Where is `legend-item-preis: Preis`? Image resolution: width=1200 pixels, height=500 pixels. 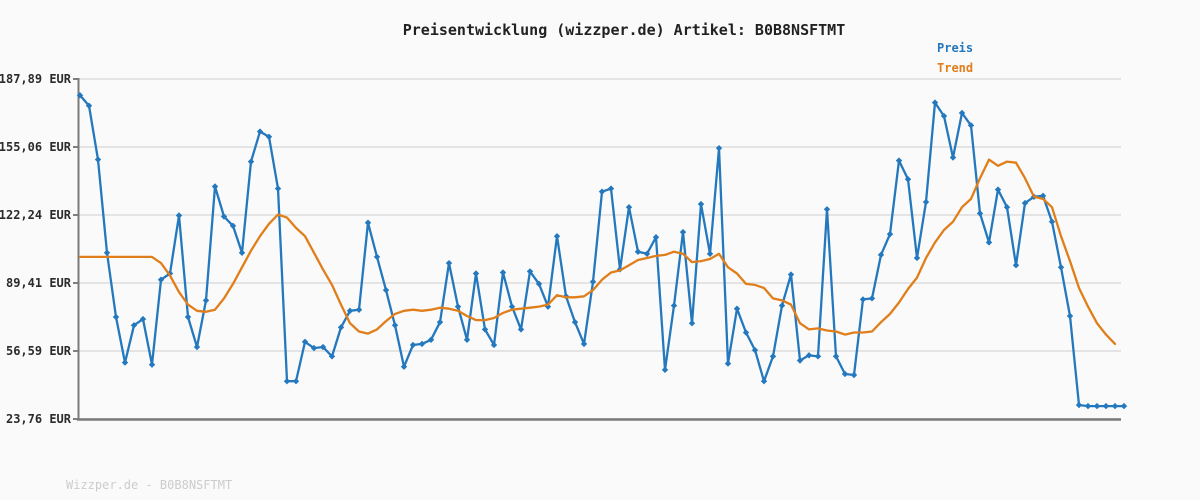 legend-item-preis: Preis is located at coordinates (955, 48).